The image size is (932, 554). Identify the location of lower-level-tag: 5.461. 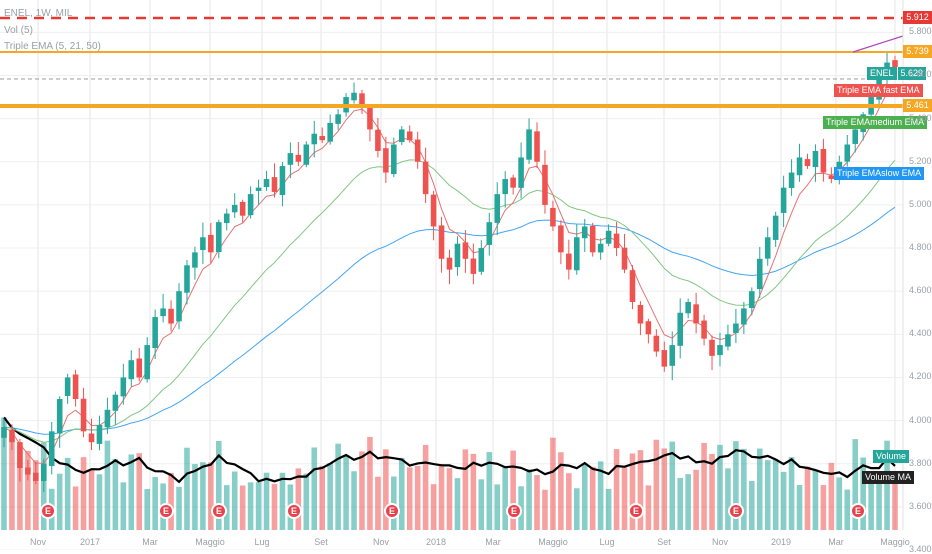
(917, 105).